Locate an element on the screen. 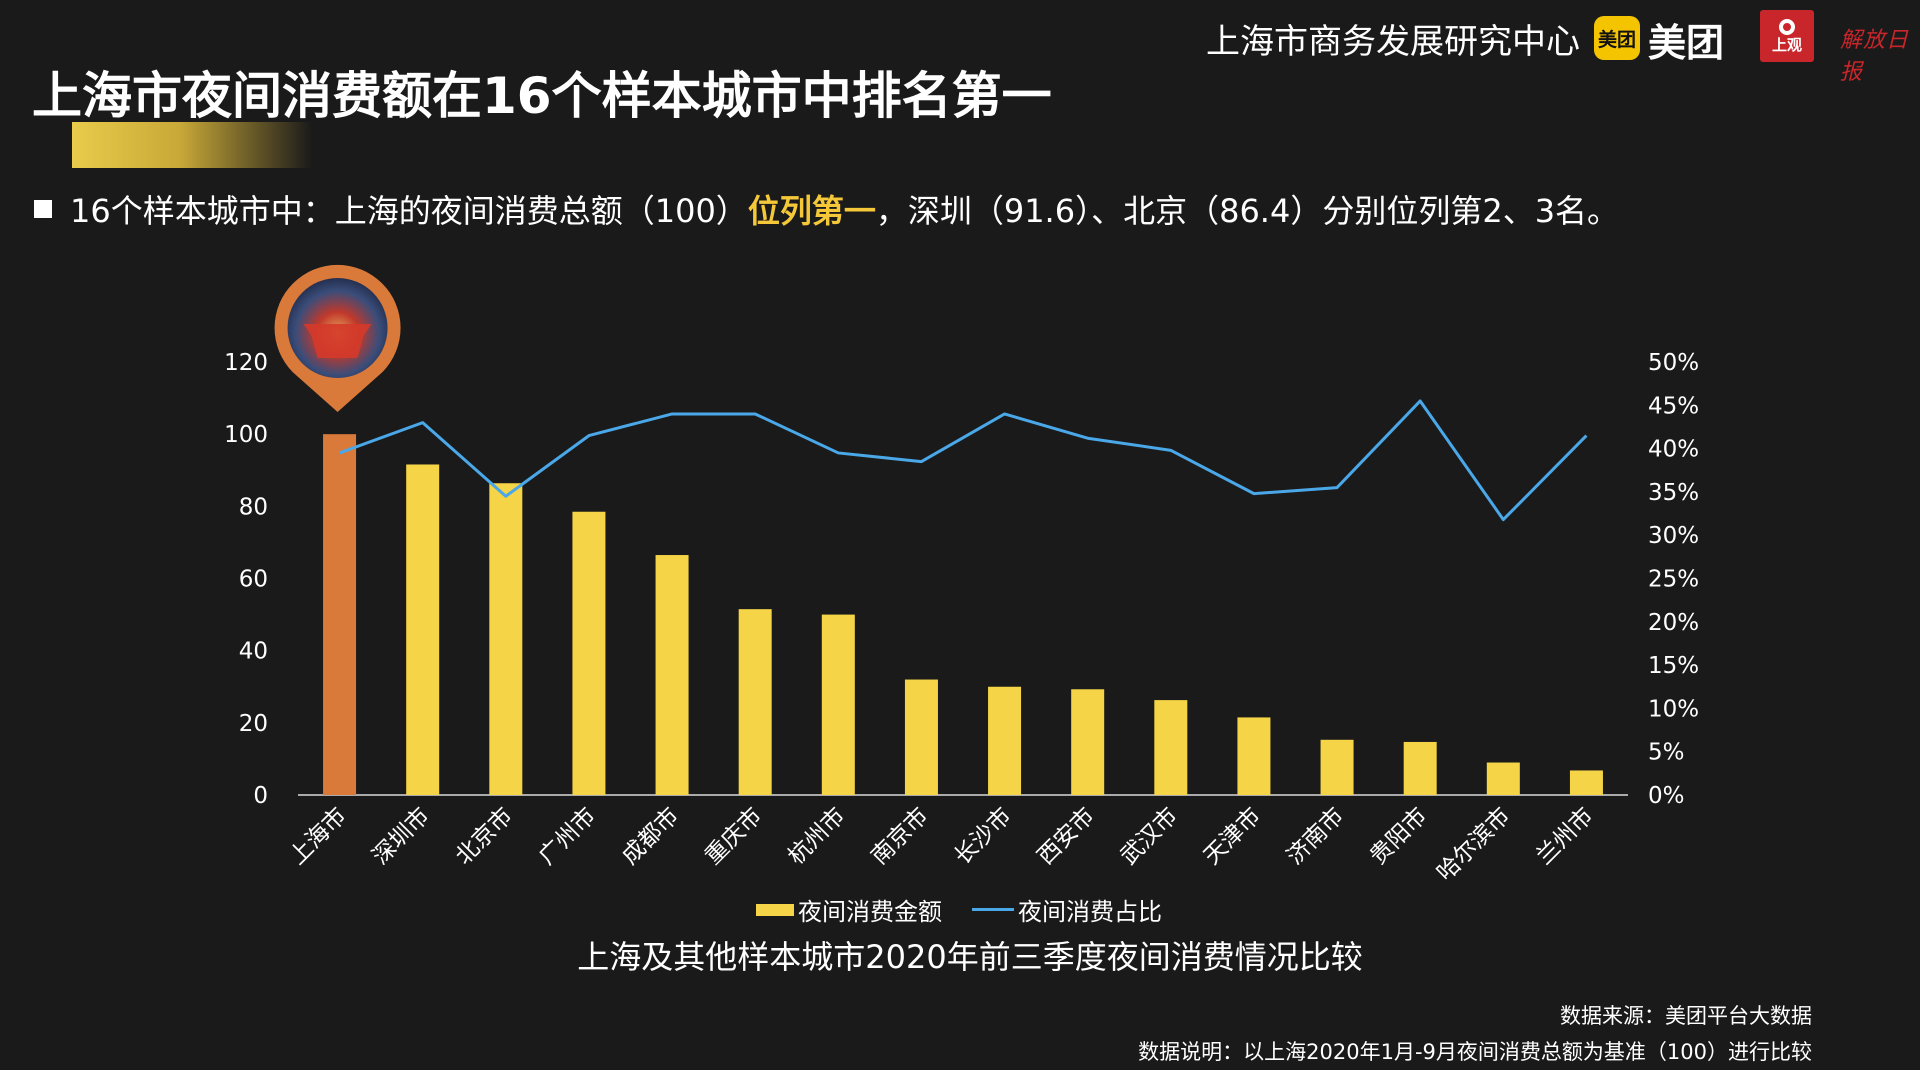 Image resolution: width=1920 pixels, height=1070 pixels. y-axis-right: 0% 5% 10% 15% 20% 25% 30% 35% 40% 45% 50% is located at coordinates (1673, 579).